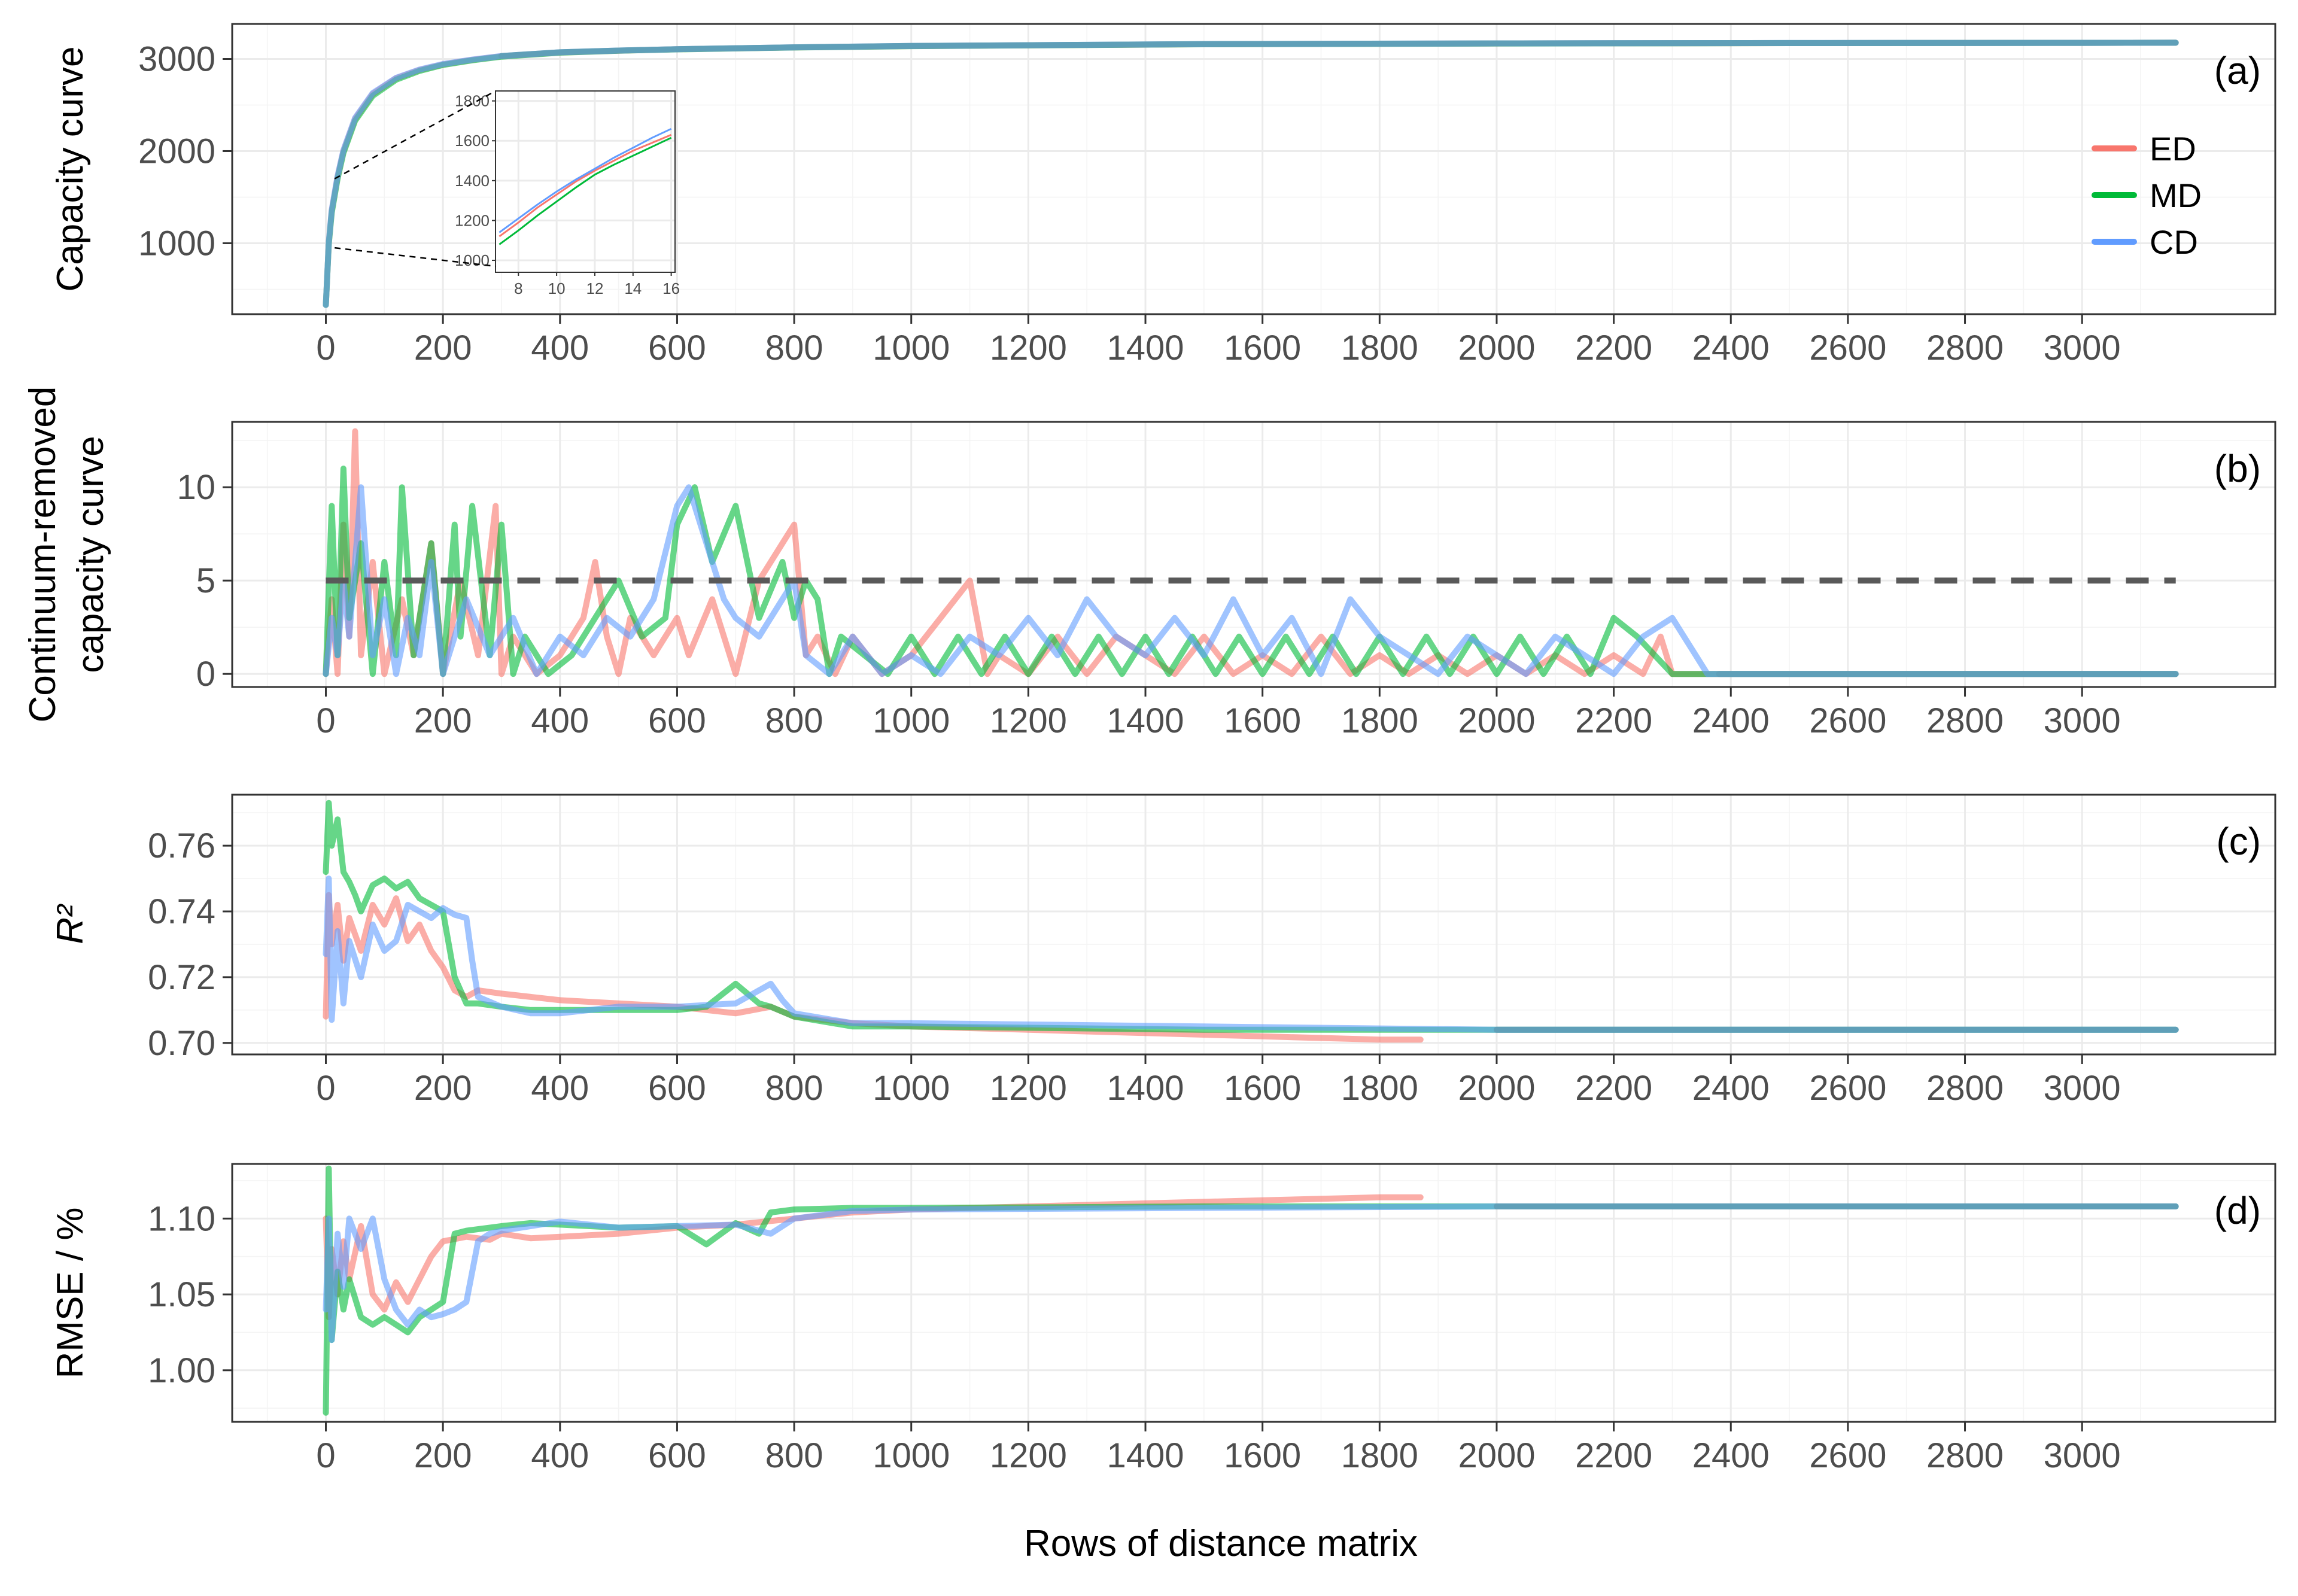 This screenshot has height=1596, width=2298. I want to click on panel-d-x-tick-label: 200, so click(443, 1456).